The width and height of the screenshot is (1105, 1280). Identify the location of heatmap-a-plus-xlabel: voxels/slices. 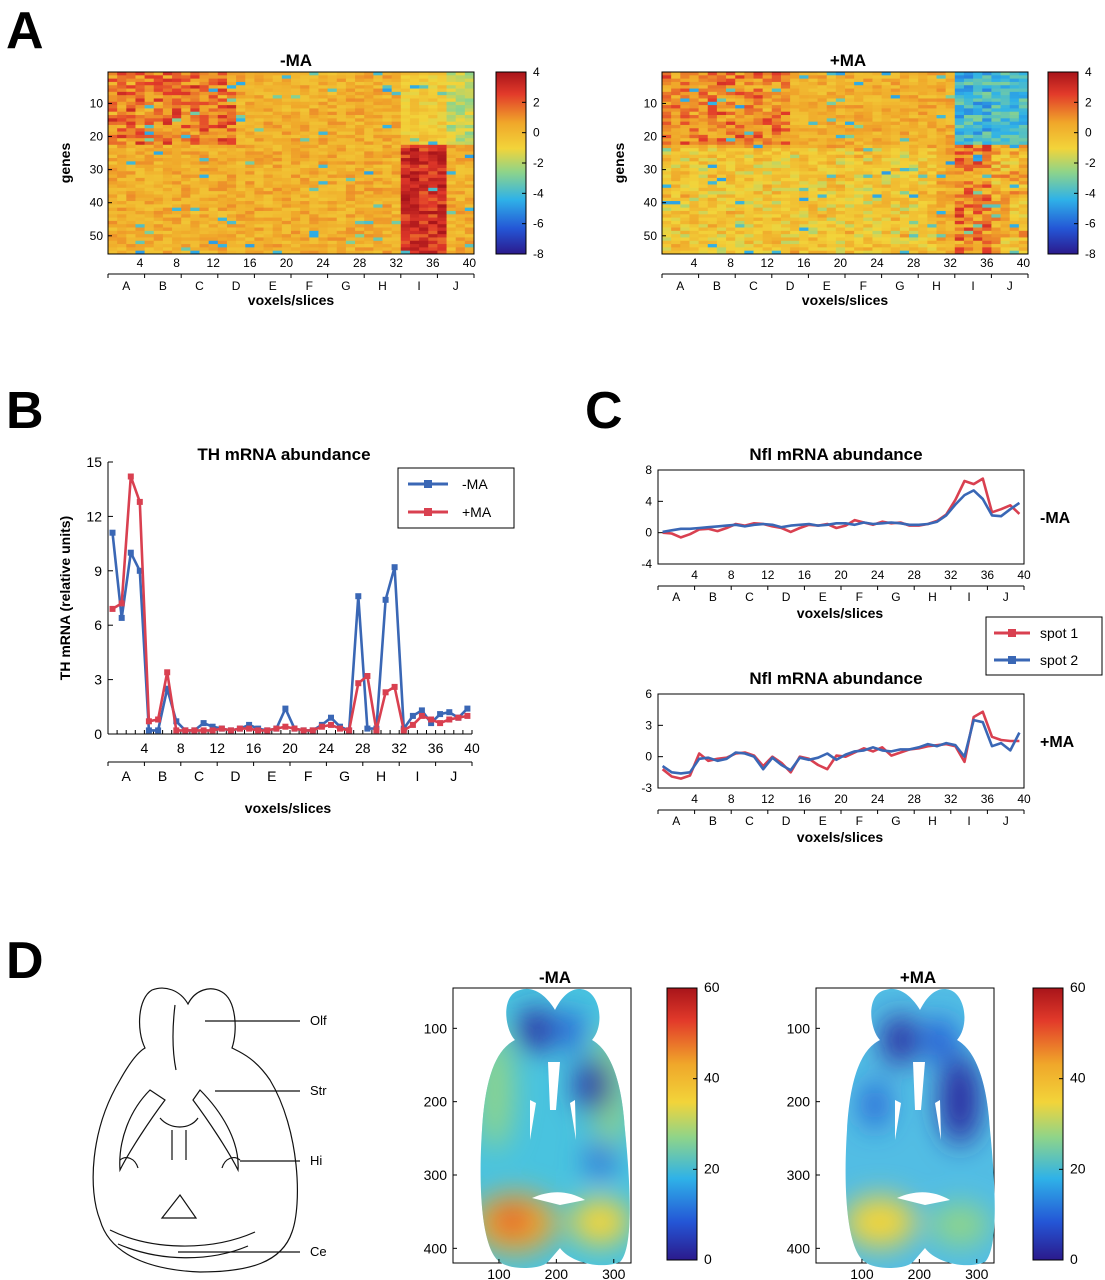
(845, 300).